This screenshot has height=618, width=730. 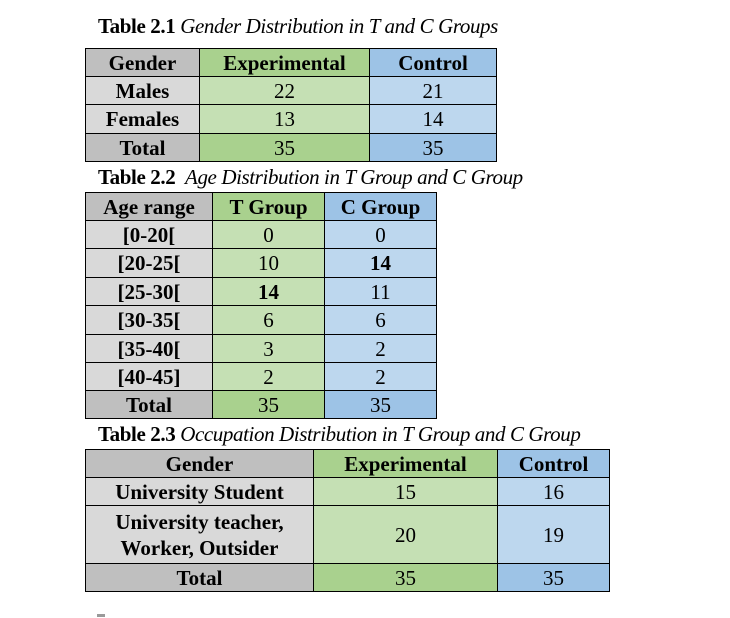 I want to click on table-cell: 13, so click(x=284, y=119).